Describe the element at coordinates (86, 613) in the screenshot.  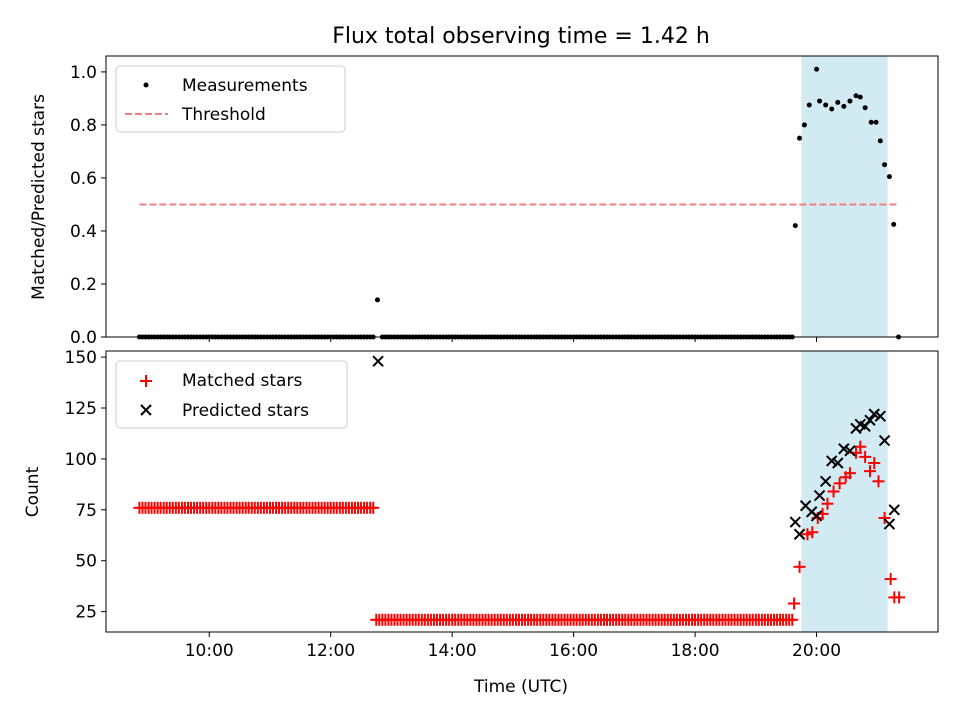
I see `bottom-y-tick-label: 25` at that location.